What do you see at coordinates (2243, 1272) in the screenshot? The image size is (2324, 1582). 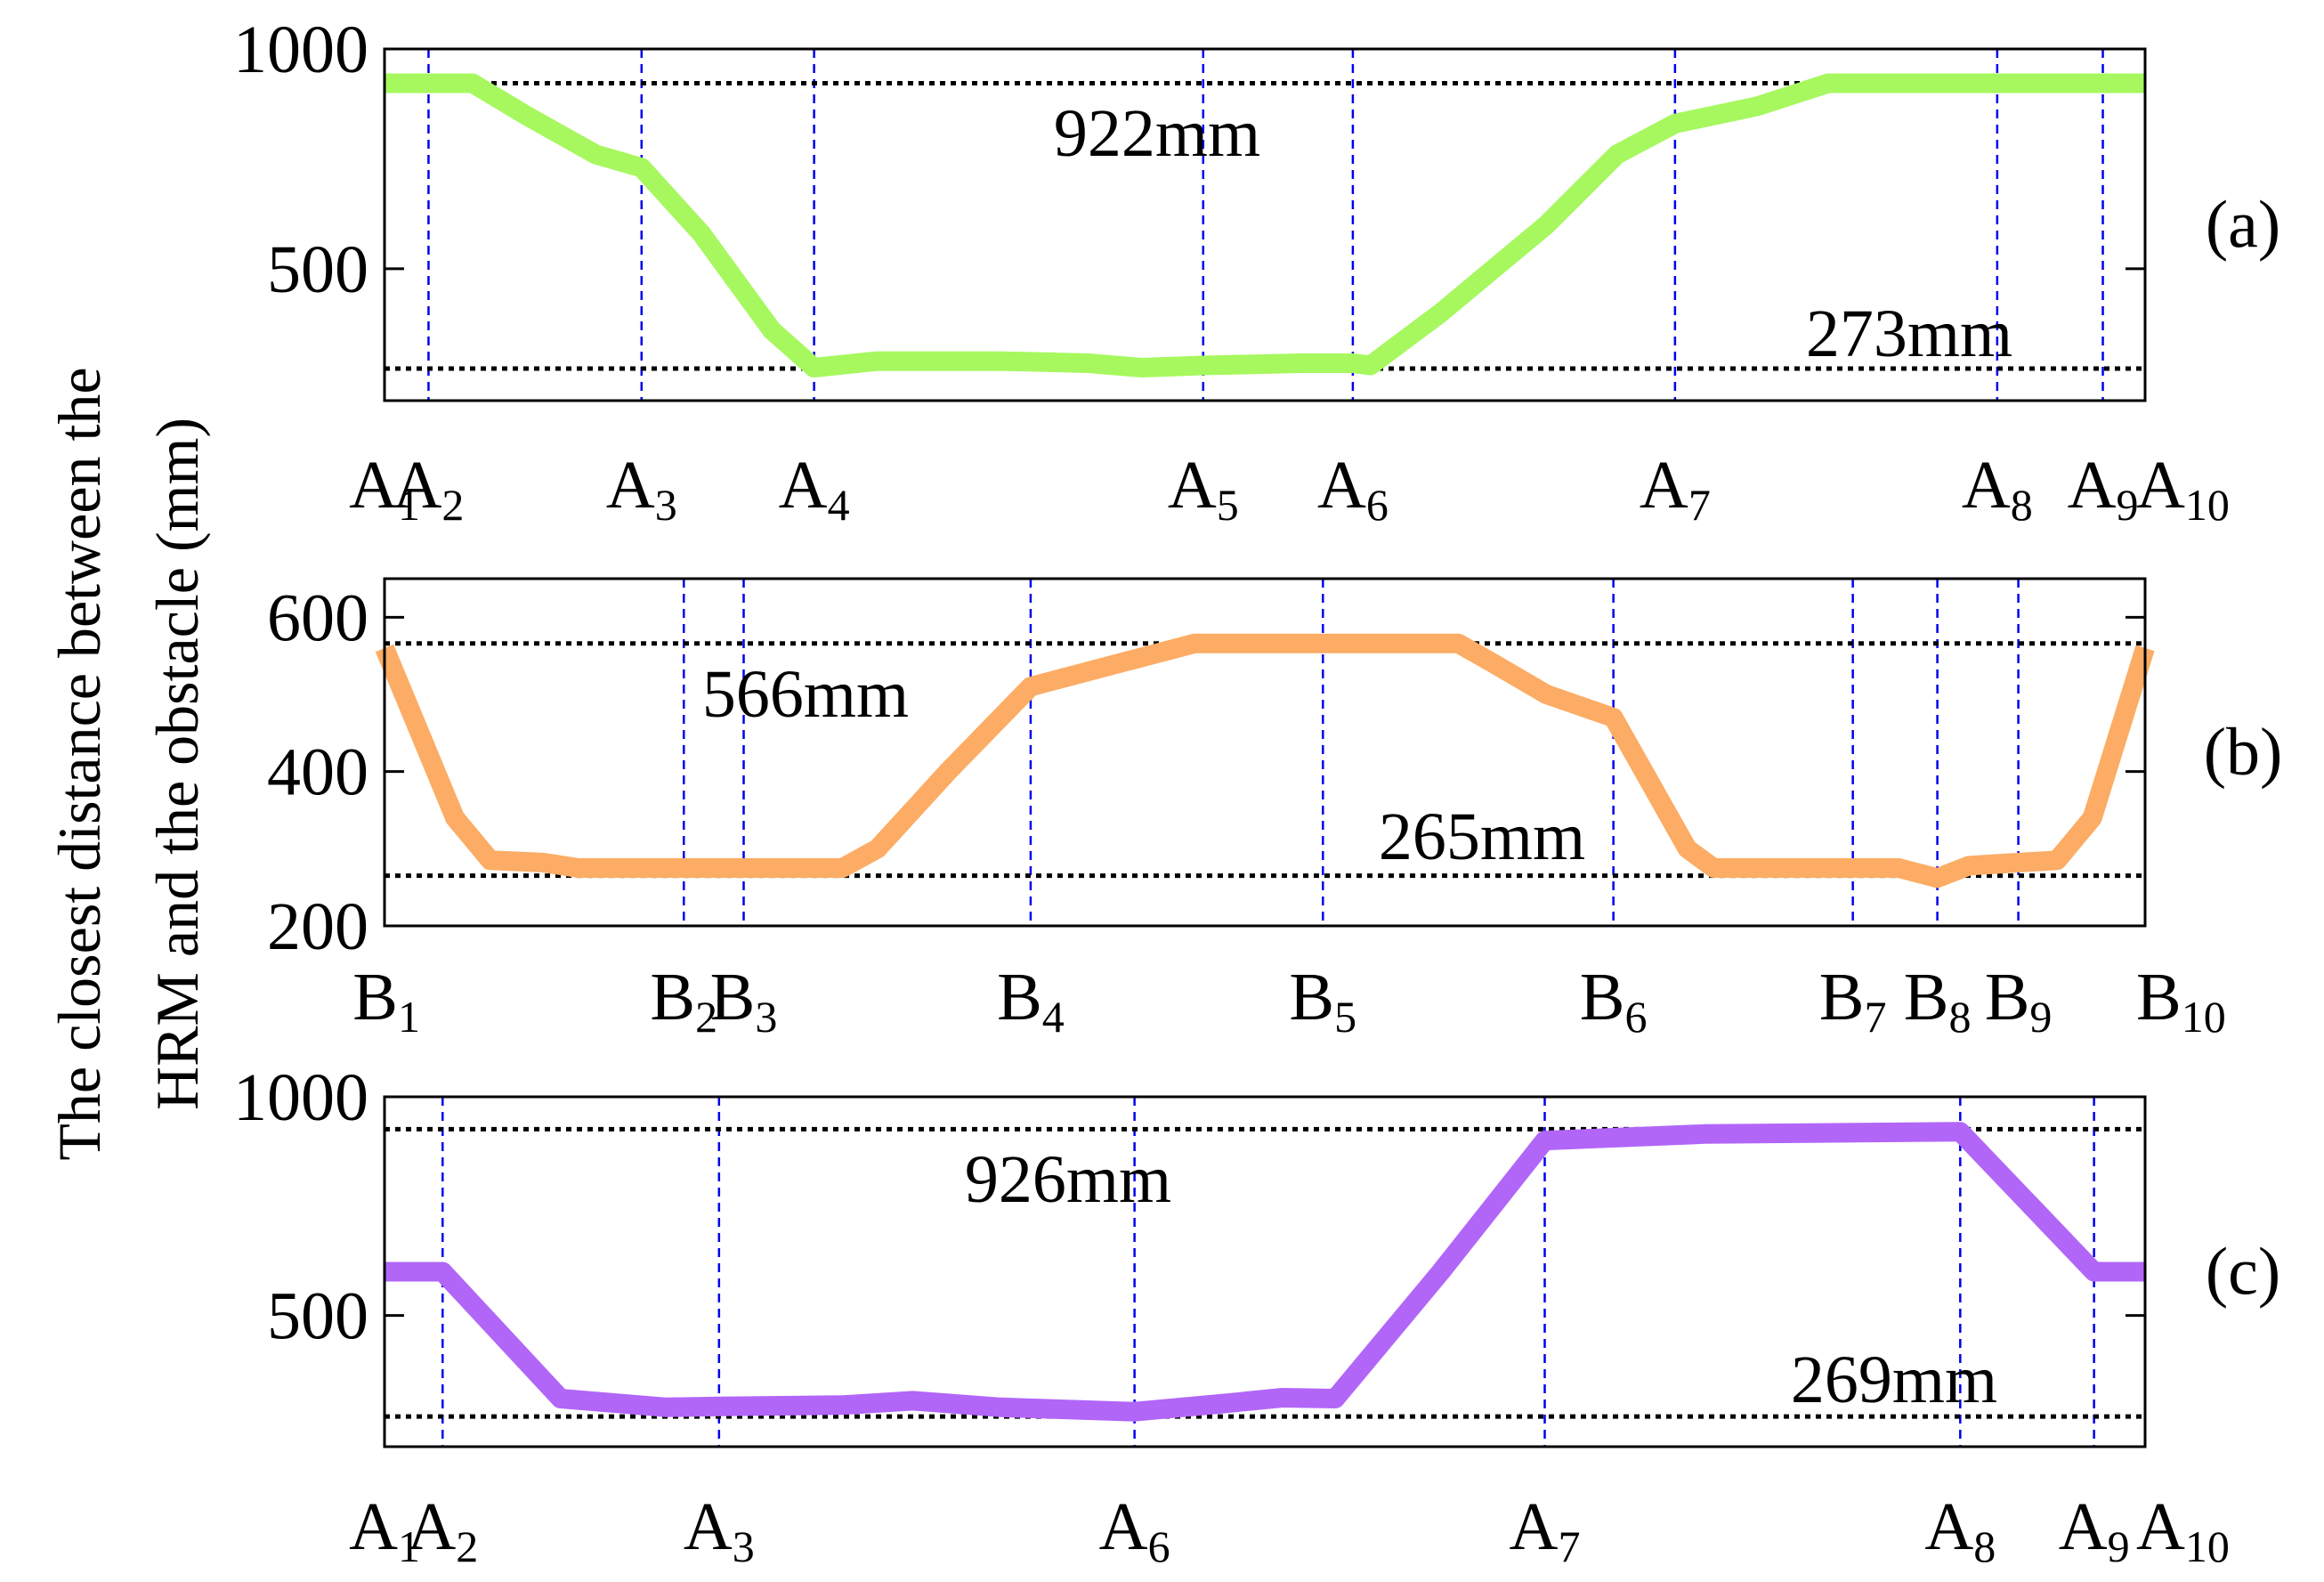 I see `panel-label: (c)` at bounding box center [2243, 1272].